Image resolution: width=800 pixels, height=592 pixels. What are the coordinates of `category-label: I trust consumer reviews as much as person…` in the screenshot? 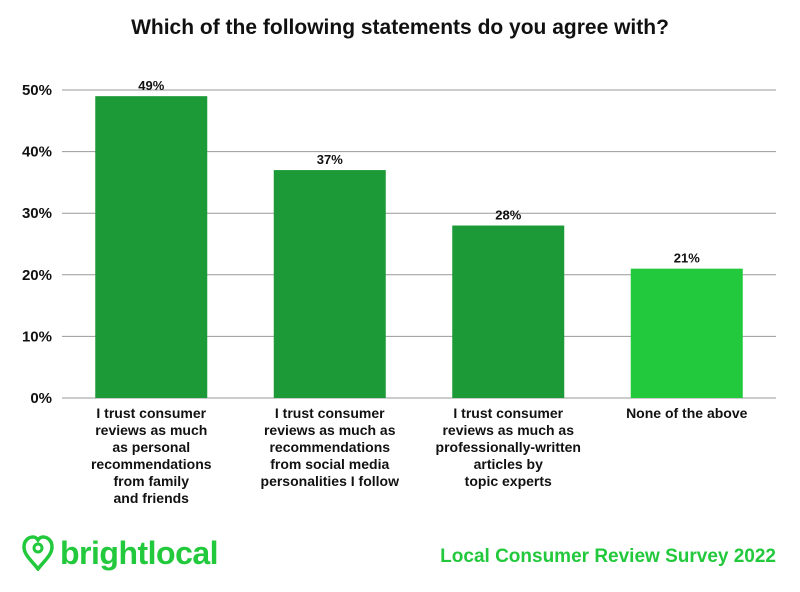 It's located at (151, 455).